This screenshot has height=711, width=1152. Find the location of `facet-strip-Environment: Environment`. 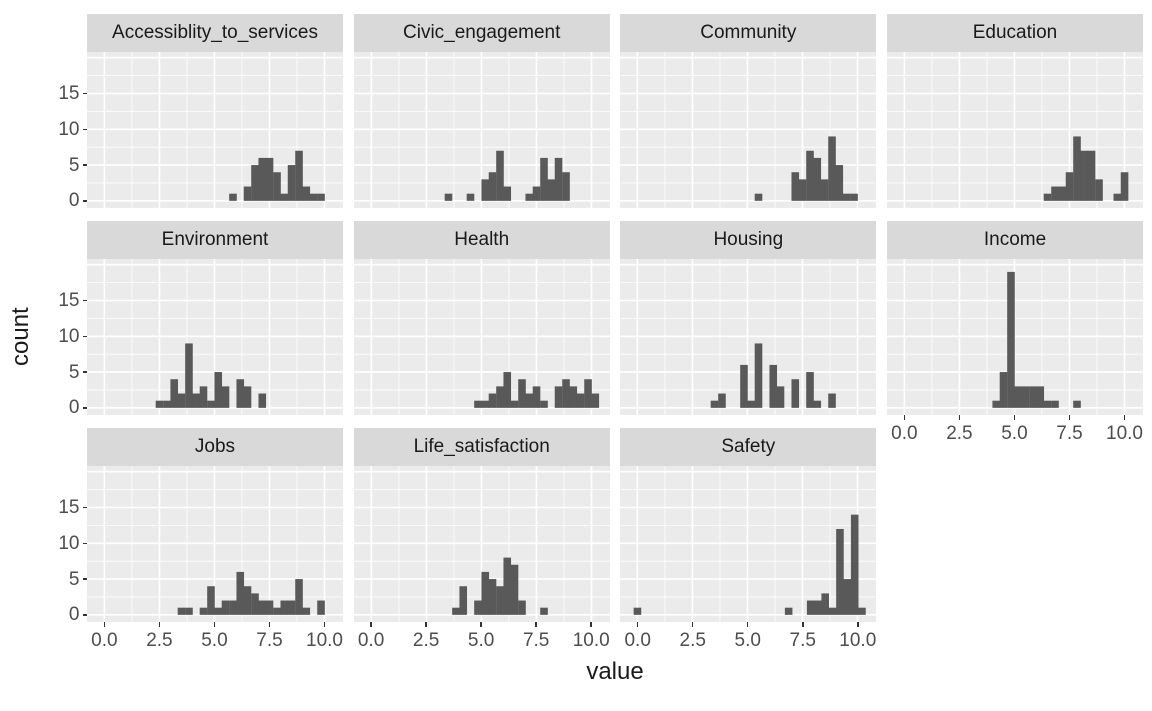

facet-strip-Environment: Environment is located at coordinates (215, 240).